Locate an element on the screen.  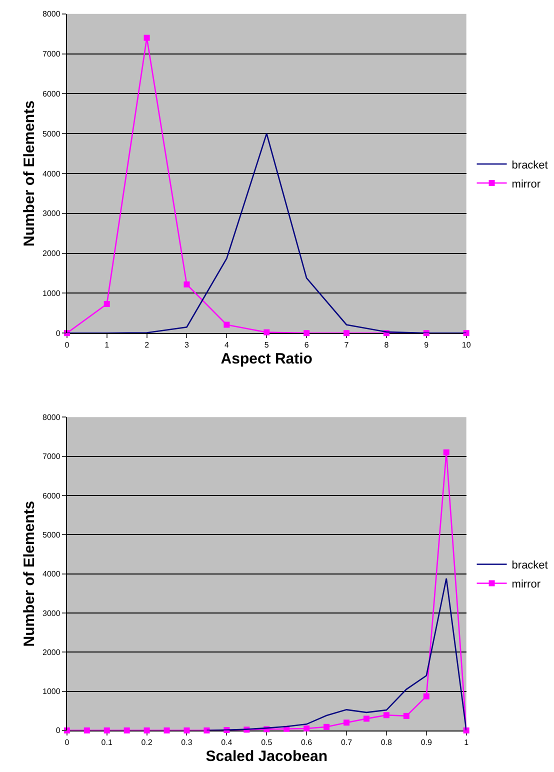
x-tick-label: 0.8 is located at coordinates (386, 743).